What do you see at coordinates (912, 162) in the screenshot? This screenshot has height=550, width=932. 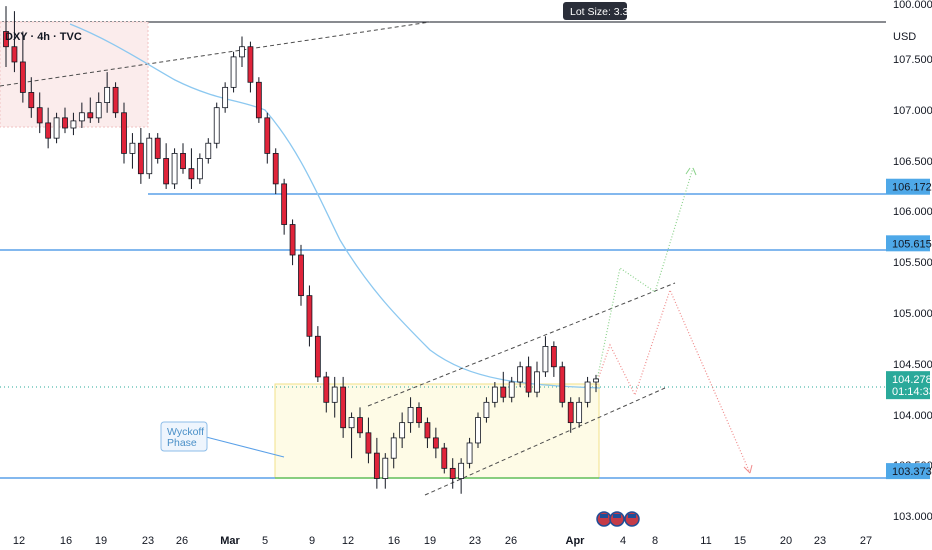 I see `y-tick-label: 106.500` at bounding box center [912, 162].